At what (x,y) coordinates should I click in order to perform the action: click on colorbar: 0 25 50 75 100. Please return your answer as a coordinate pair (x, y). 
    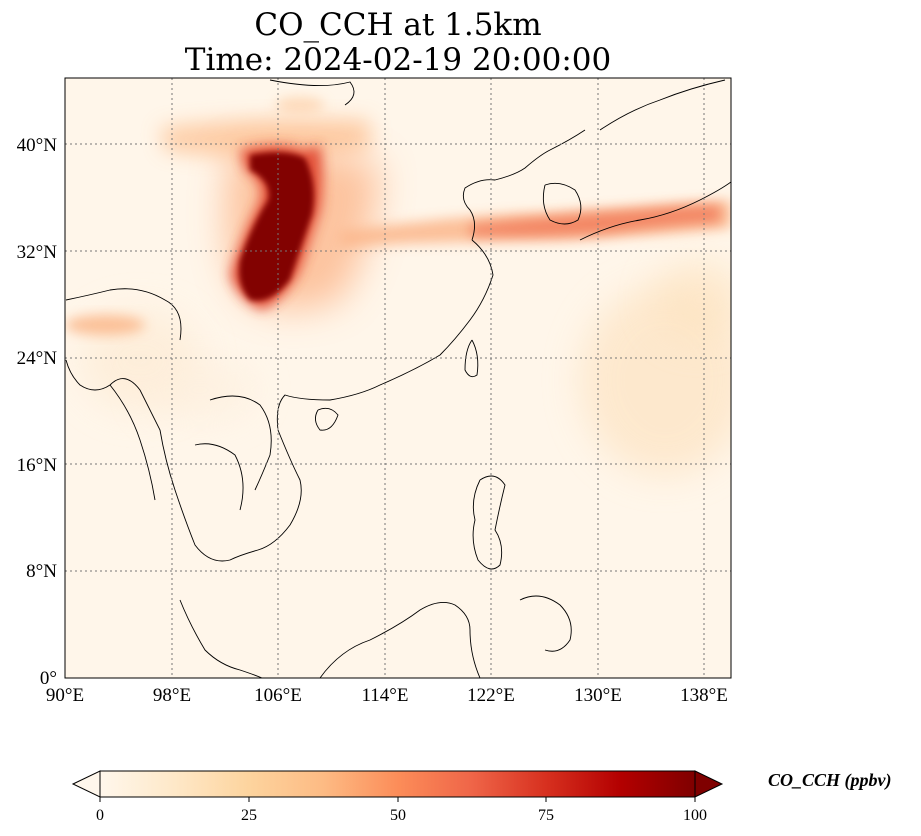
    Looking at the image, I should click on (397, 797).